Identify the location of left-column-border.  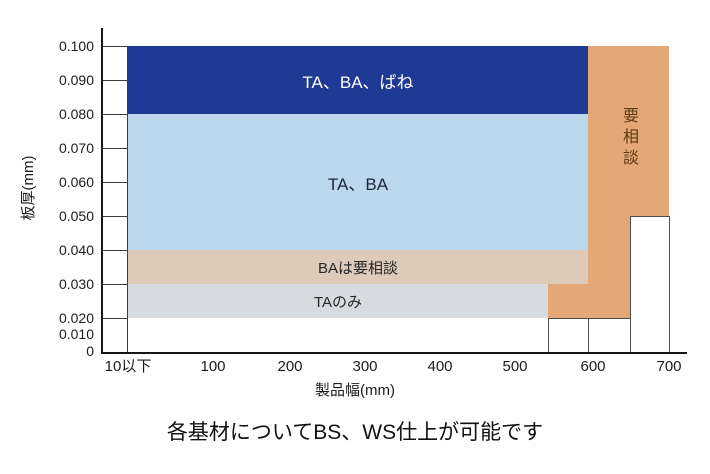
(127, 199).